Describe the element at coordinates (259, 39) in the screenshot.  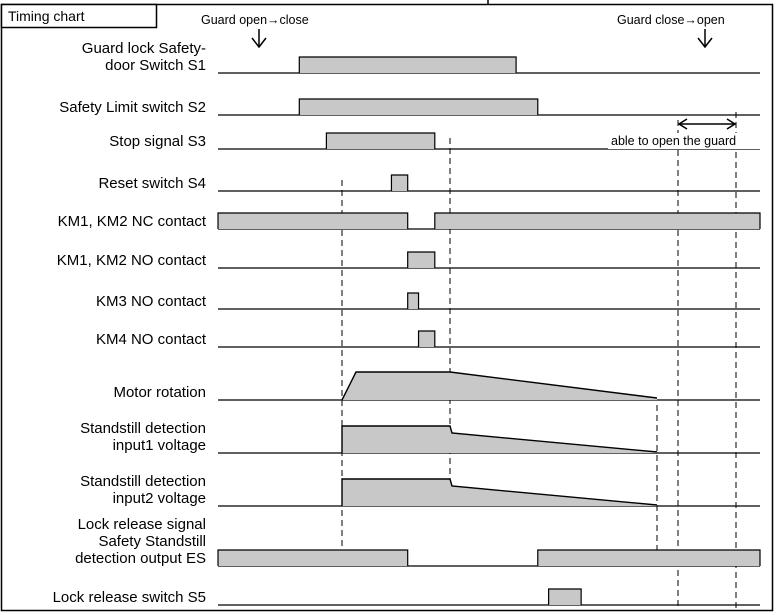
I see `down-arrow-icon-open` at that location.